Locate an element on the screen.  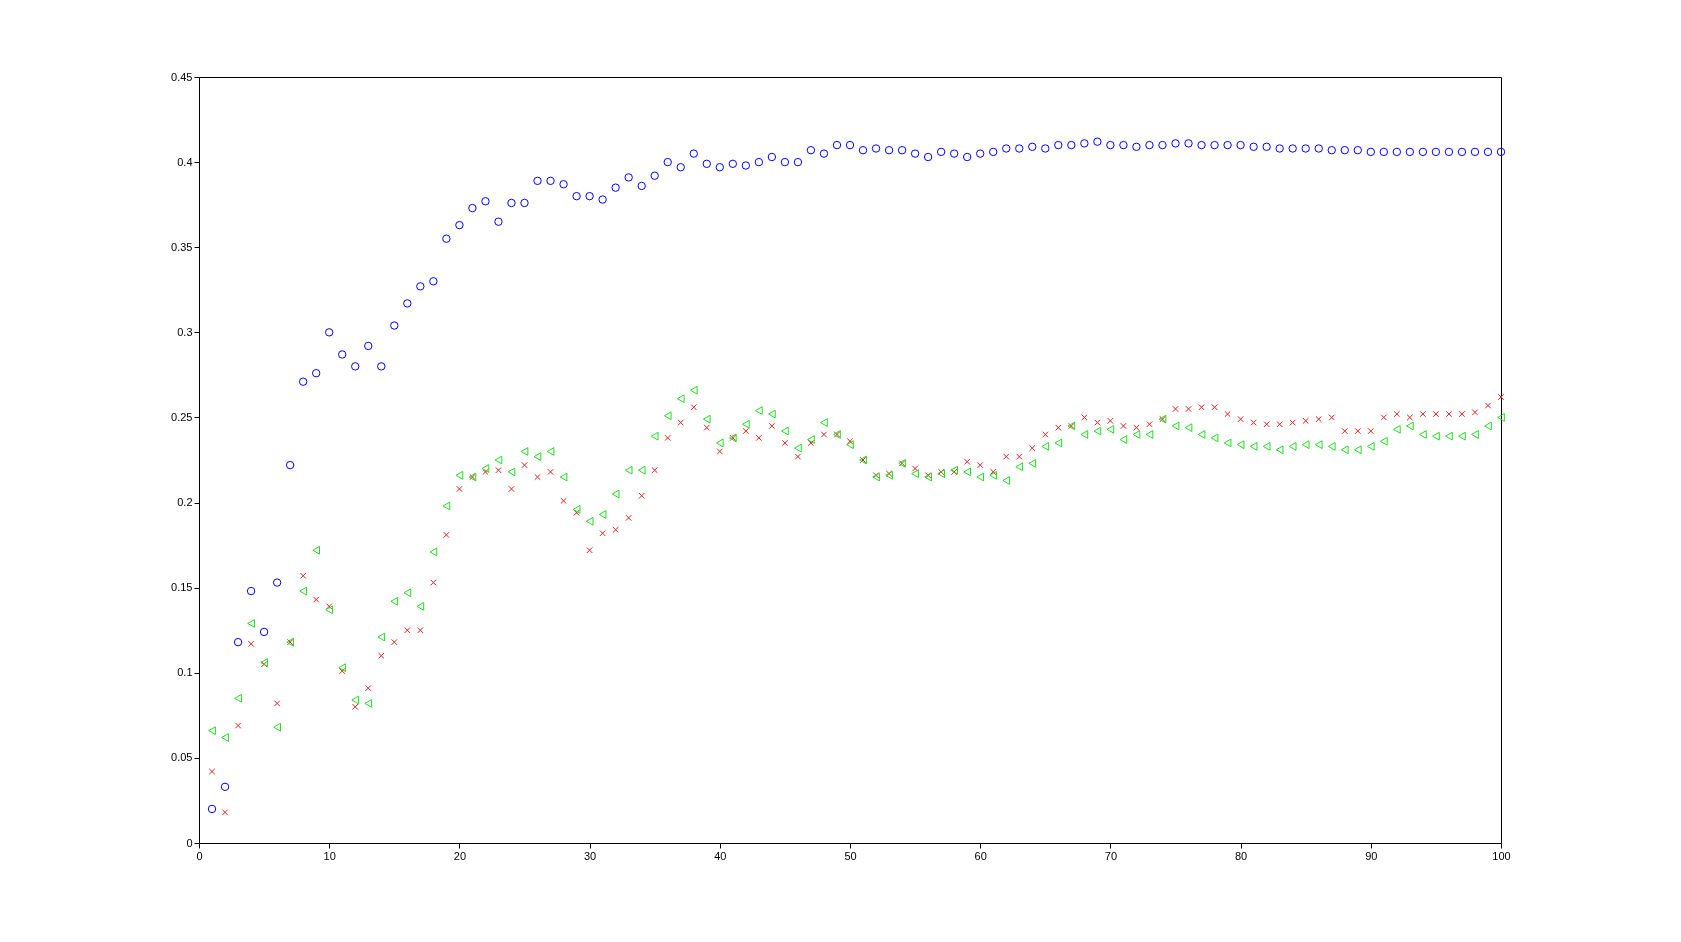
y-tick-label: 0.25 is located at coordinates (182, 416).